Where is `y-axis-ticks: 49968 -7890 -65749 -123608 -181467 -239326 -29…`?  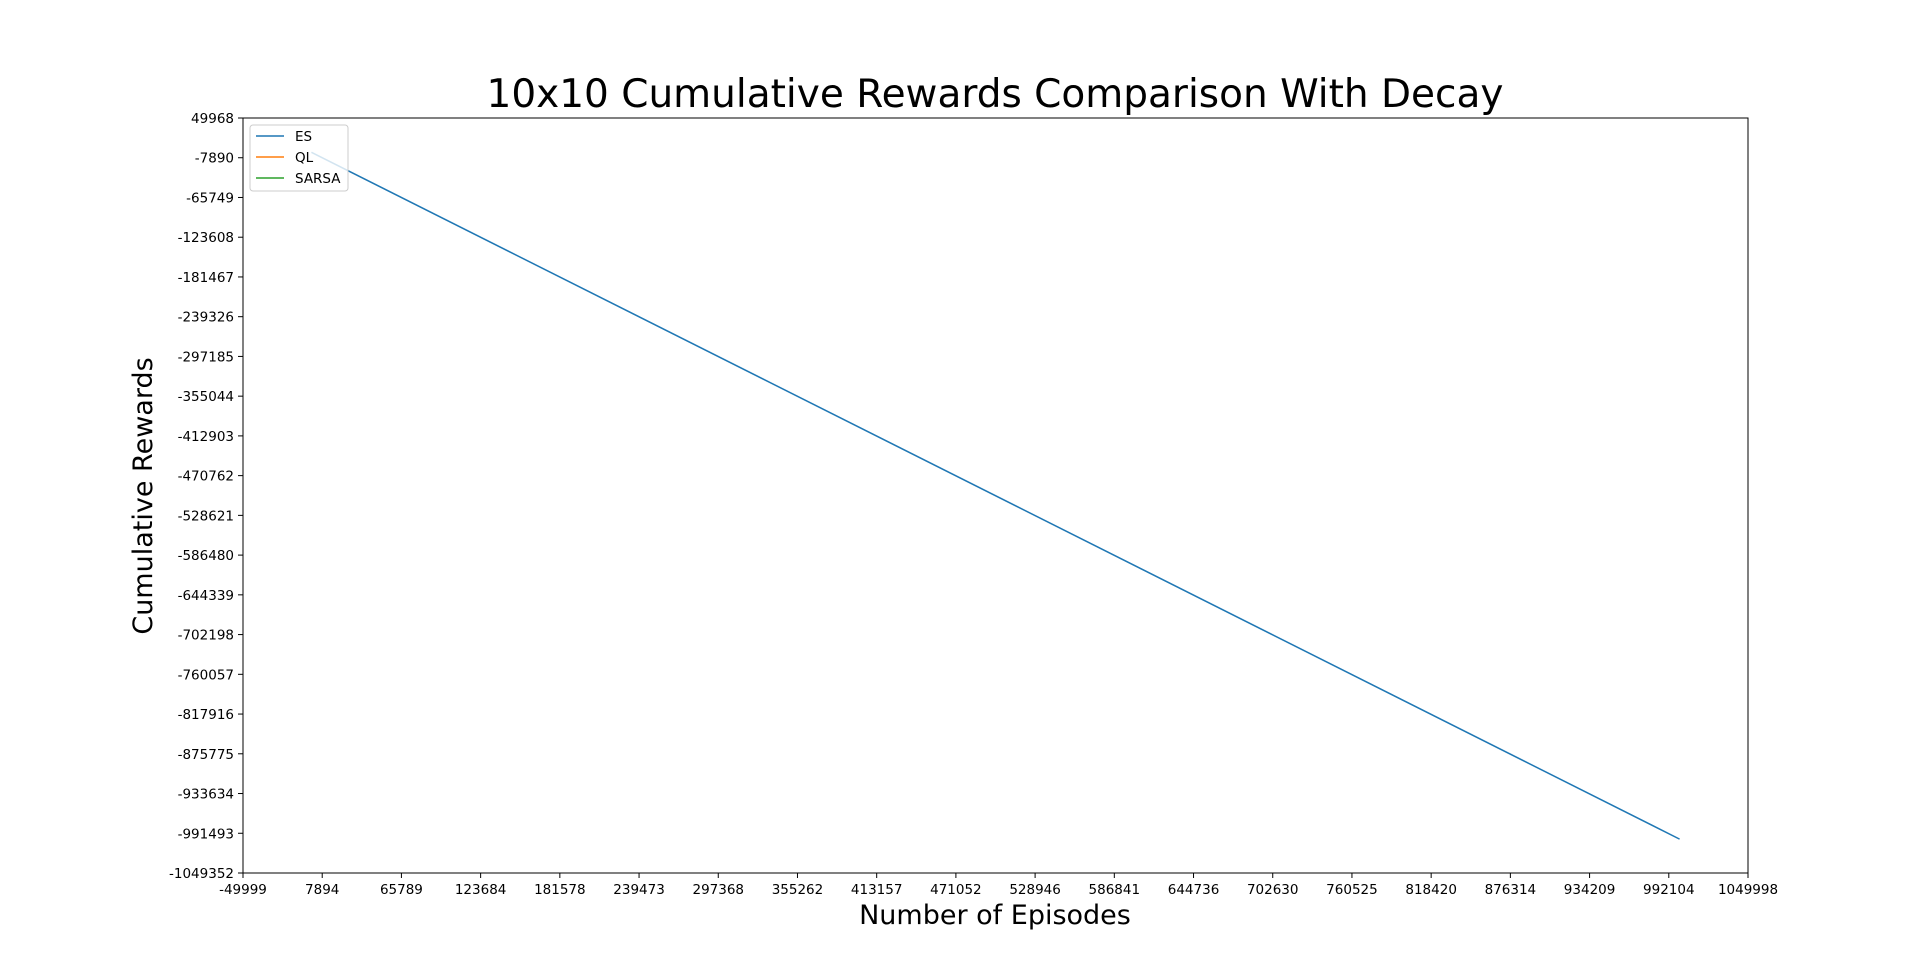 y-axis-ticks: 49968 -7890 -65749 -123608 -181467 -239326 -29… is located at coordinates (206, 496).